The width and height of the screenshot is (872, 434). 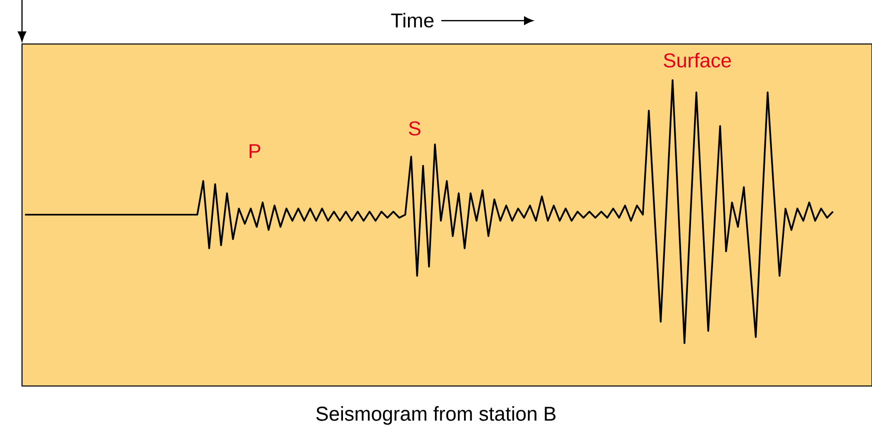 I want to click on annotation: P, so click(x=255, y=151).